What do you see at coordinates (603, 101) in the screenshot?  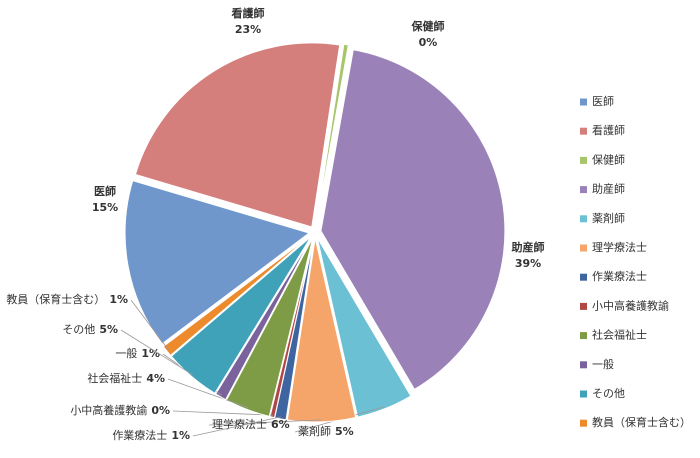 I see `legend-label: 医師` at bounding box center [603, 101].